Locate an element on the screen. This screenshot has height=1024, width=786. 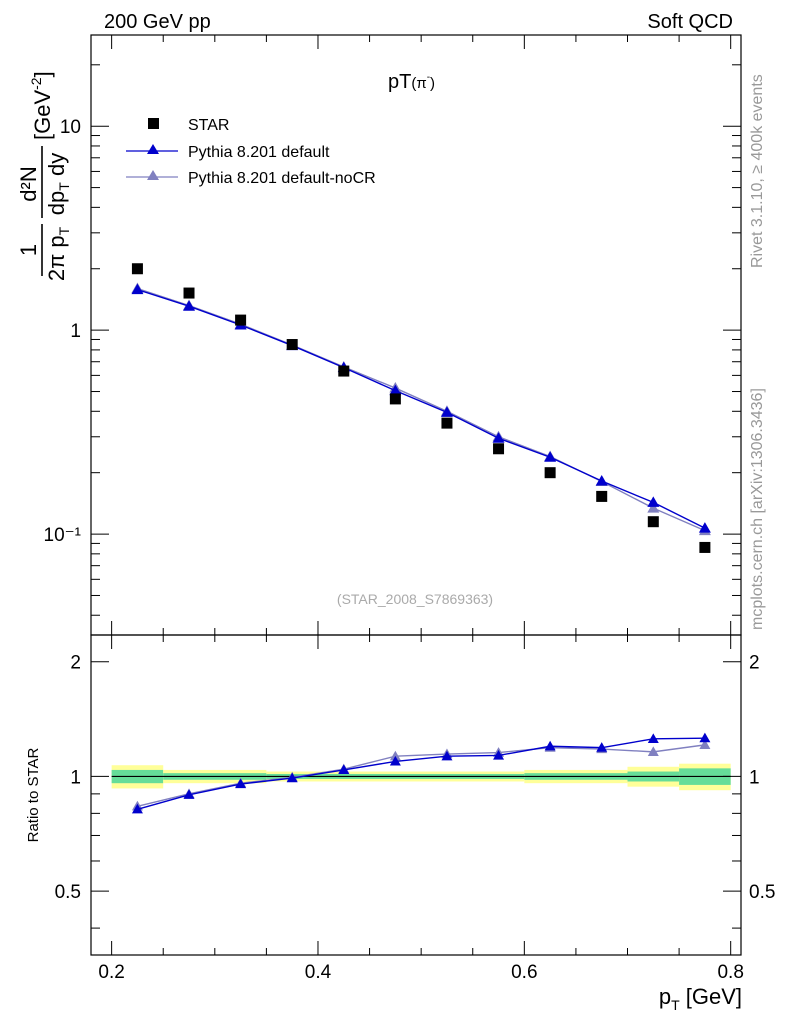
analysis-watermark: (STAR_2008_S7869363) is located at coordinates (415, 599).